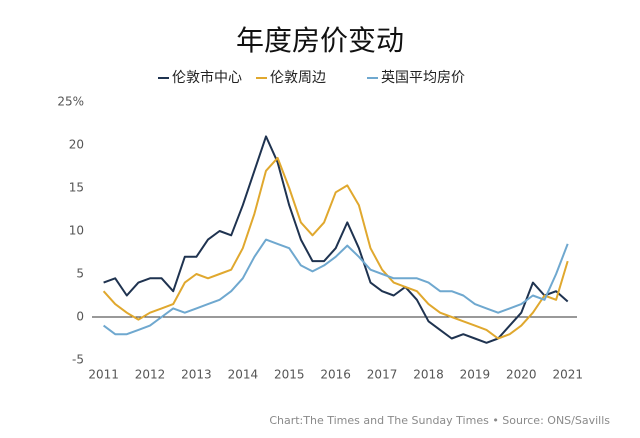 The image size is (640, 438). What do you see at coordinates (521, 375) in the screenshot?
I see `x-tick-label: 2020` at bounding box center [521, 375].